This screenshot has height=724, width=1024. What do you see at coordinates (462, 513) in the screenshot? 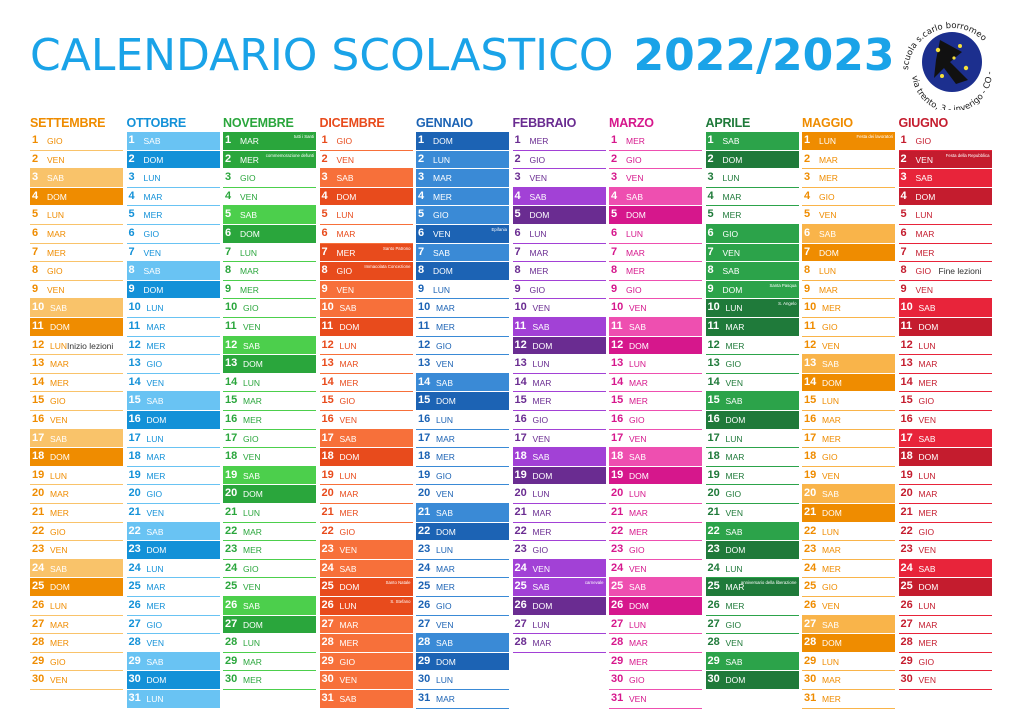
I see `day-cell: 21 SAB` at bounding box center [462, 513].